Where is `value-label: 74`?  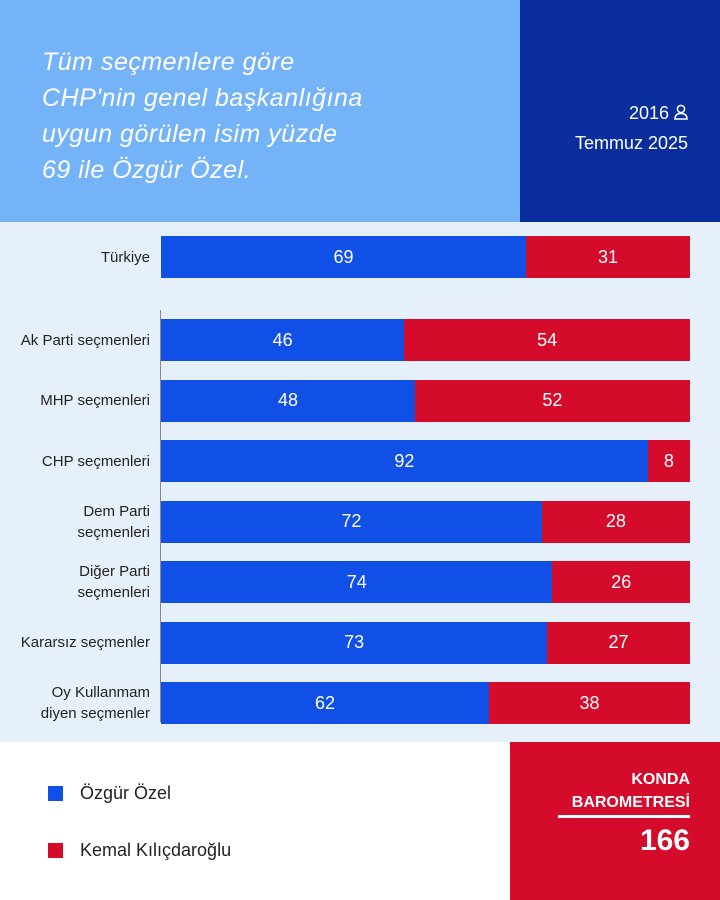
value-label: 74 is located at coordinates (356, 581).